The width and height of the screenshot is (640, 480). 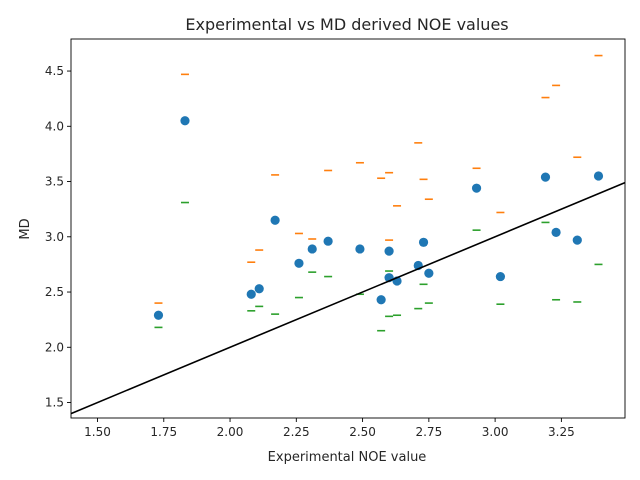 What do you see at coordinates (346, 24) in the screenshot?
I see `chart-title: Experimental vs MD derived NOE values` at bounding box center [346, 24].